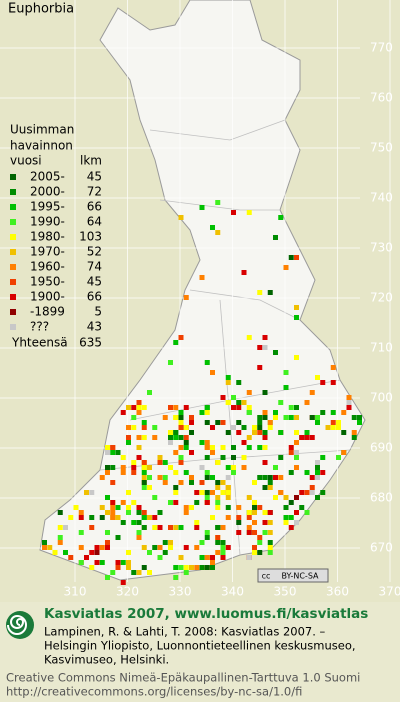 Image resolution: width=400 pixels, height=702 pixels. Describe the element at coordinates (47, 267) in the screenshot. I see `legend-label: 1960-` at that location.